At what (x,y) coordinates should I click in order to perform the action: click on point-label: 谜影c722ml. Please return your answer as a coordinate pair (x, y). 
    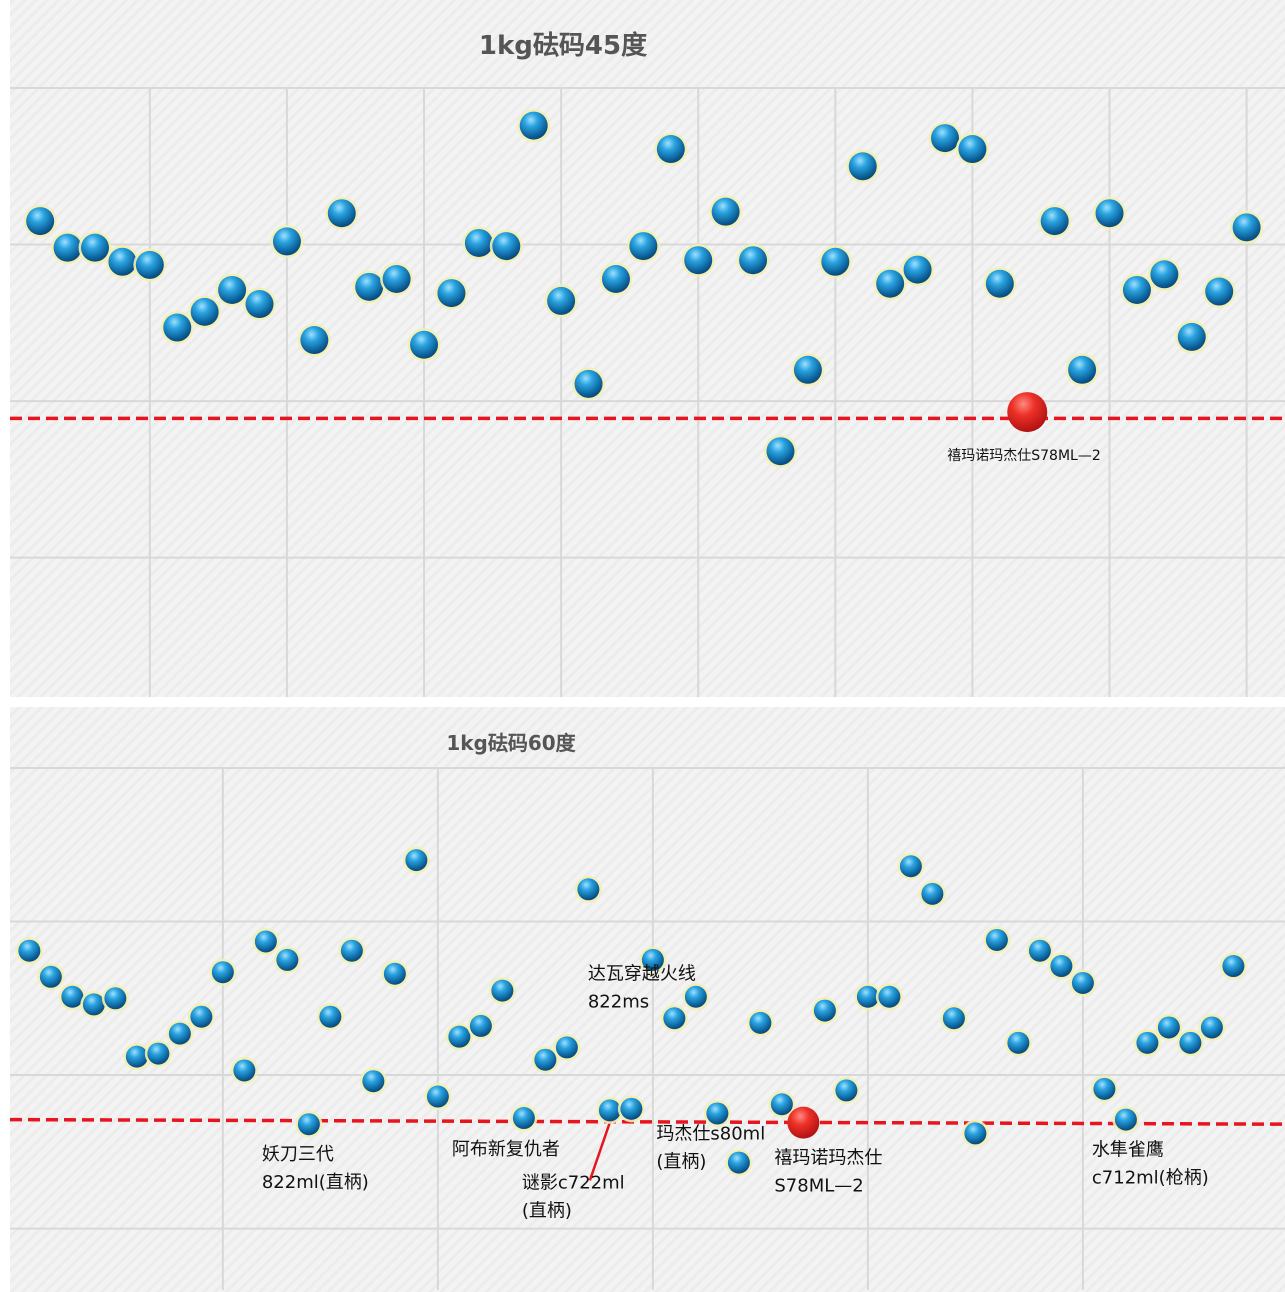
    Looking at the image, I should click on (573, 1182).